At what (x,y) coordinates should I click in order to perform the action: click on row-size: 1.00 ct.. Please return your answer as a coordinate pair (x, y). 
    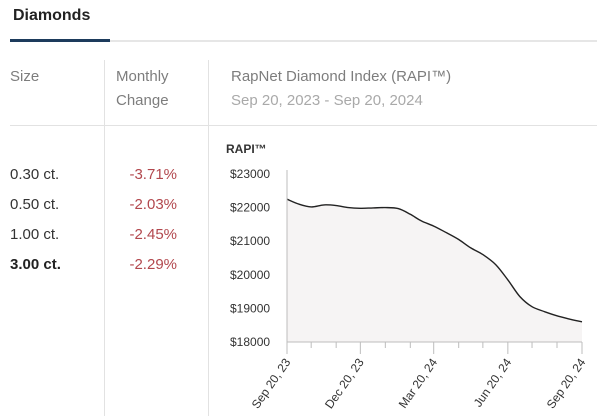
    Looking at the image, I should click on (35, 234).